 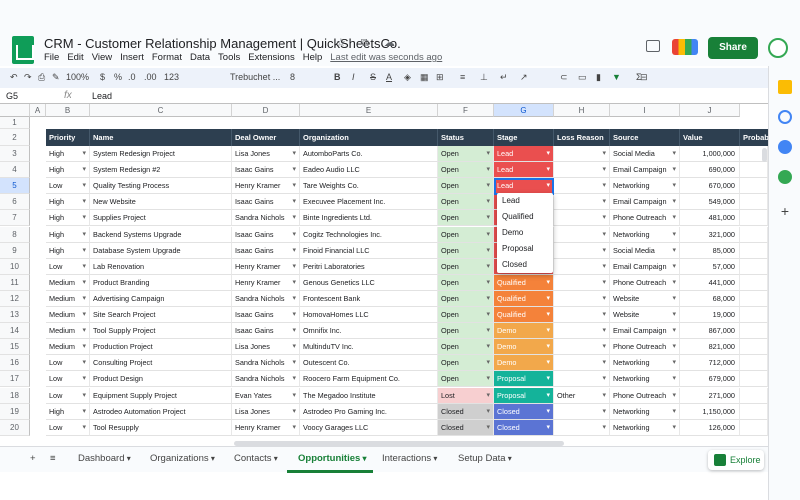 What do you see at coordinates (68, 411) in the screenshot?
I see `cell-priority: High ▾` at bounding box center [68, 411].